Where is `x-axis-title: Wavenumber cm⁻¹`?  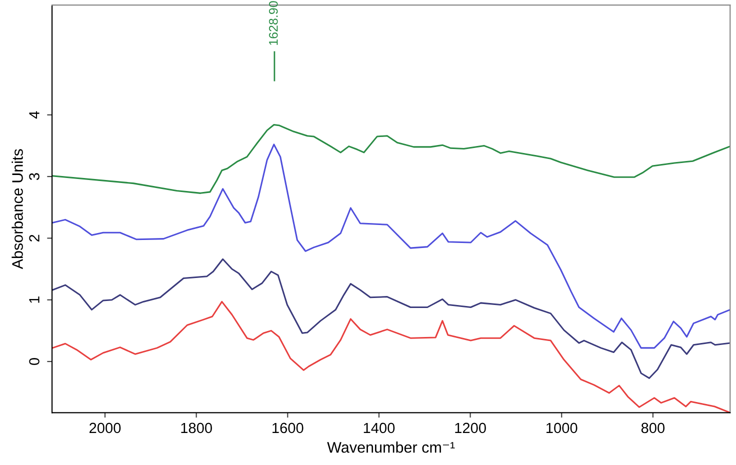
x-axis-title: Wavenumber cm⁻¹ is located at coordinates (391, 447).